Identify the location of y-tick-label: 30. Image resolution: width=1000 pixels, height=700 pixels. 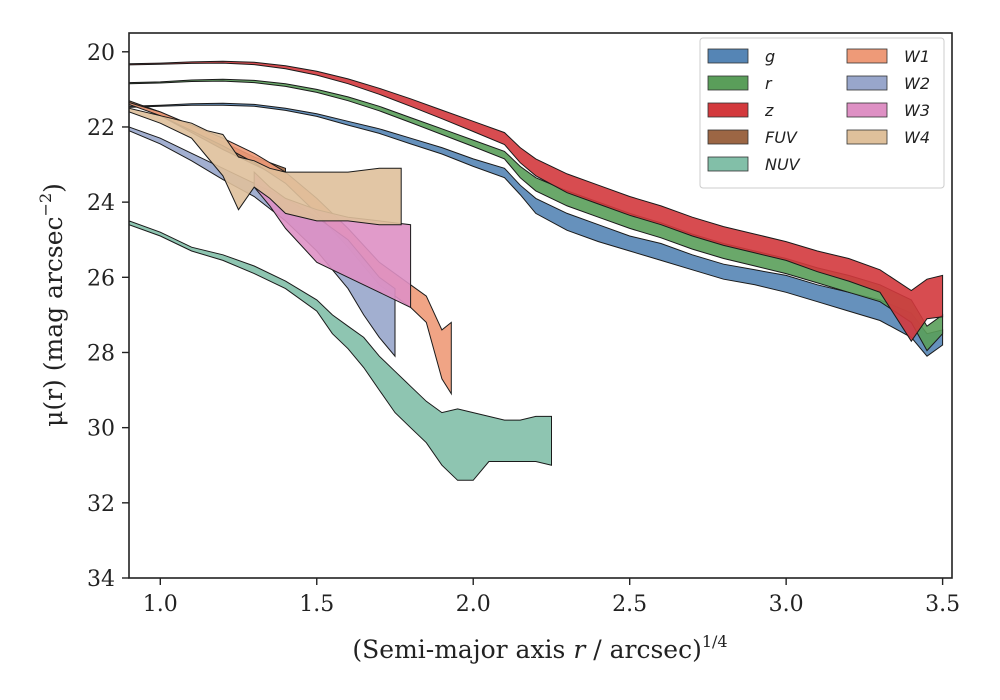
(101, 429).